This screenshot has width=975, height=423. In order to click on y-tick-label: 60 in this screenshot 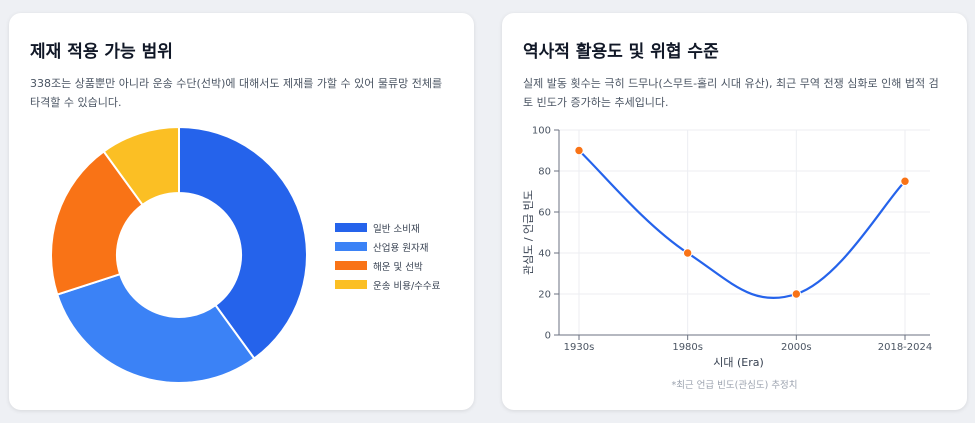, I will do `click(544, 213)`.